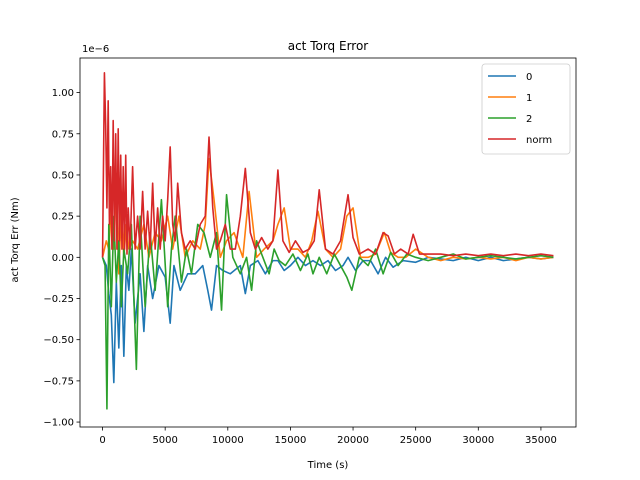  I want to click on x-tick-label: 30000, so click(478, 440).